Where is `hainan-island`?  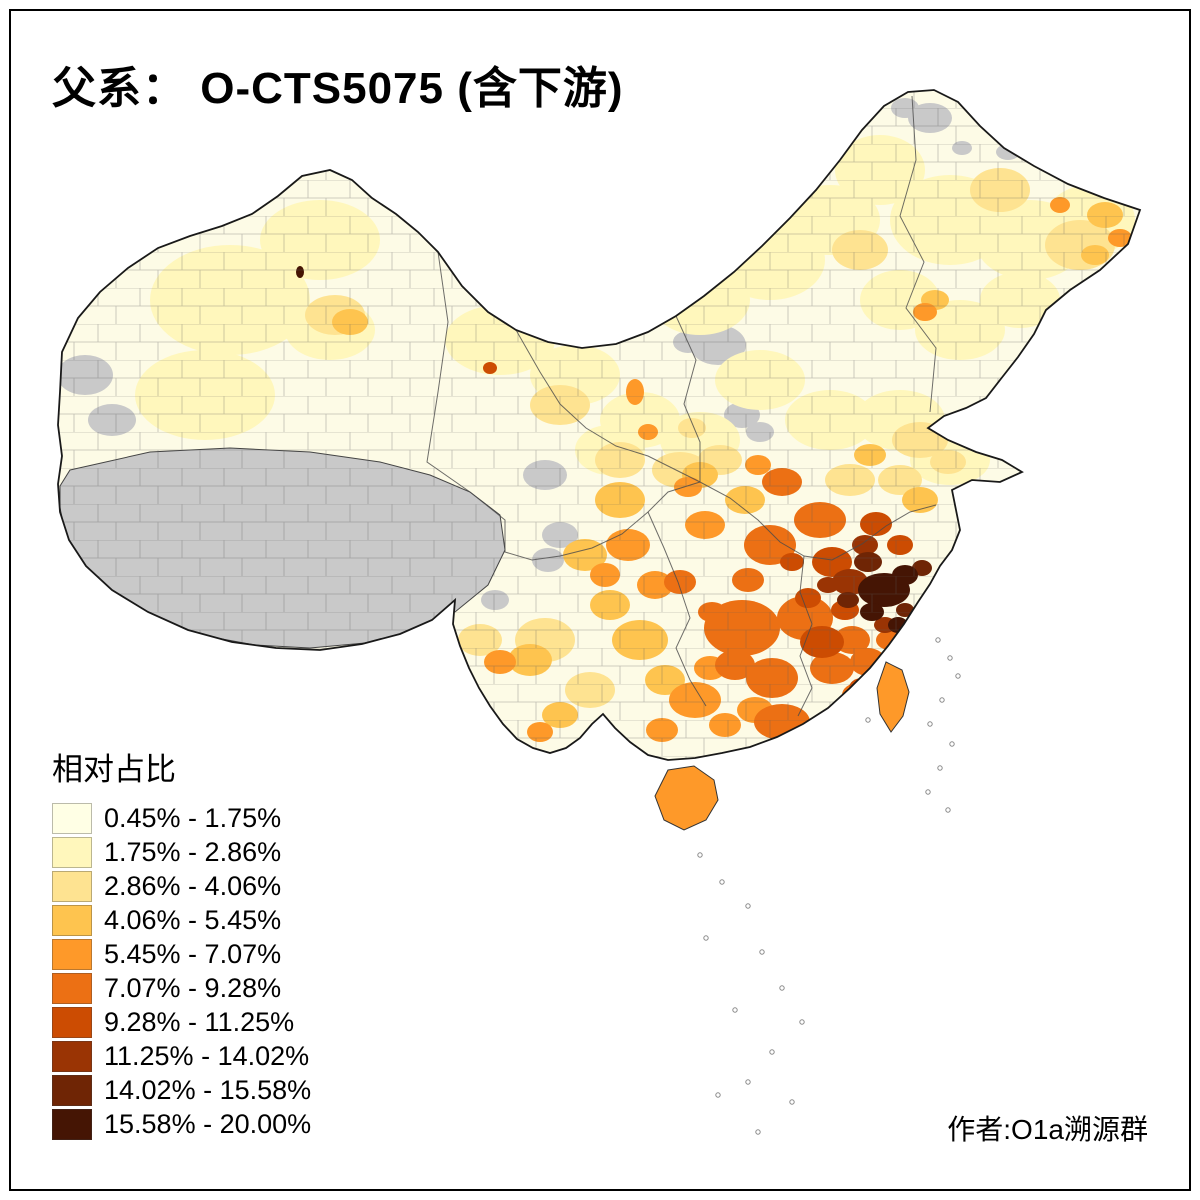
hainan-island is located at coordinates (686, 798).